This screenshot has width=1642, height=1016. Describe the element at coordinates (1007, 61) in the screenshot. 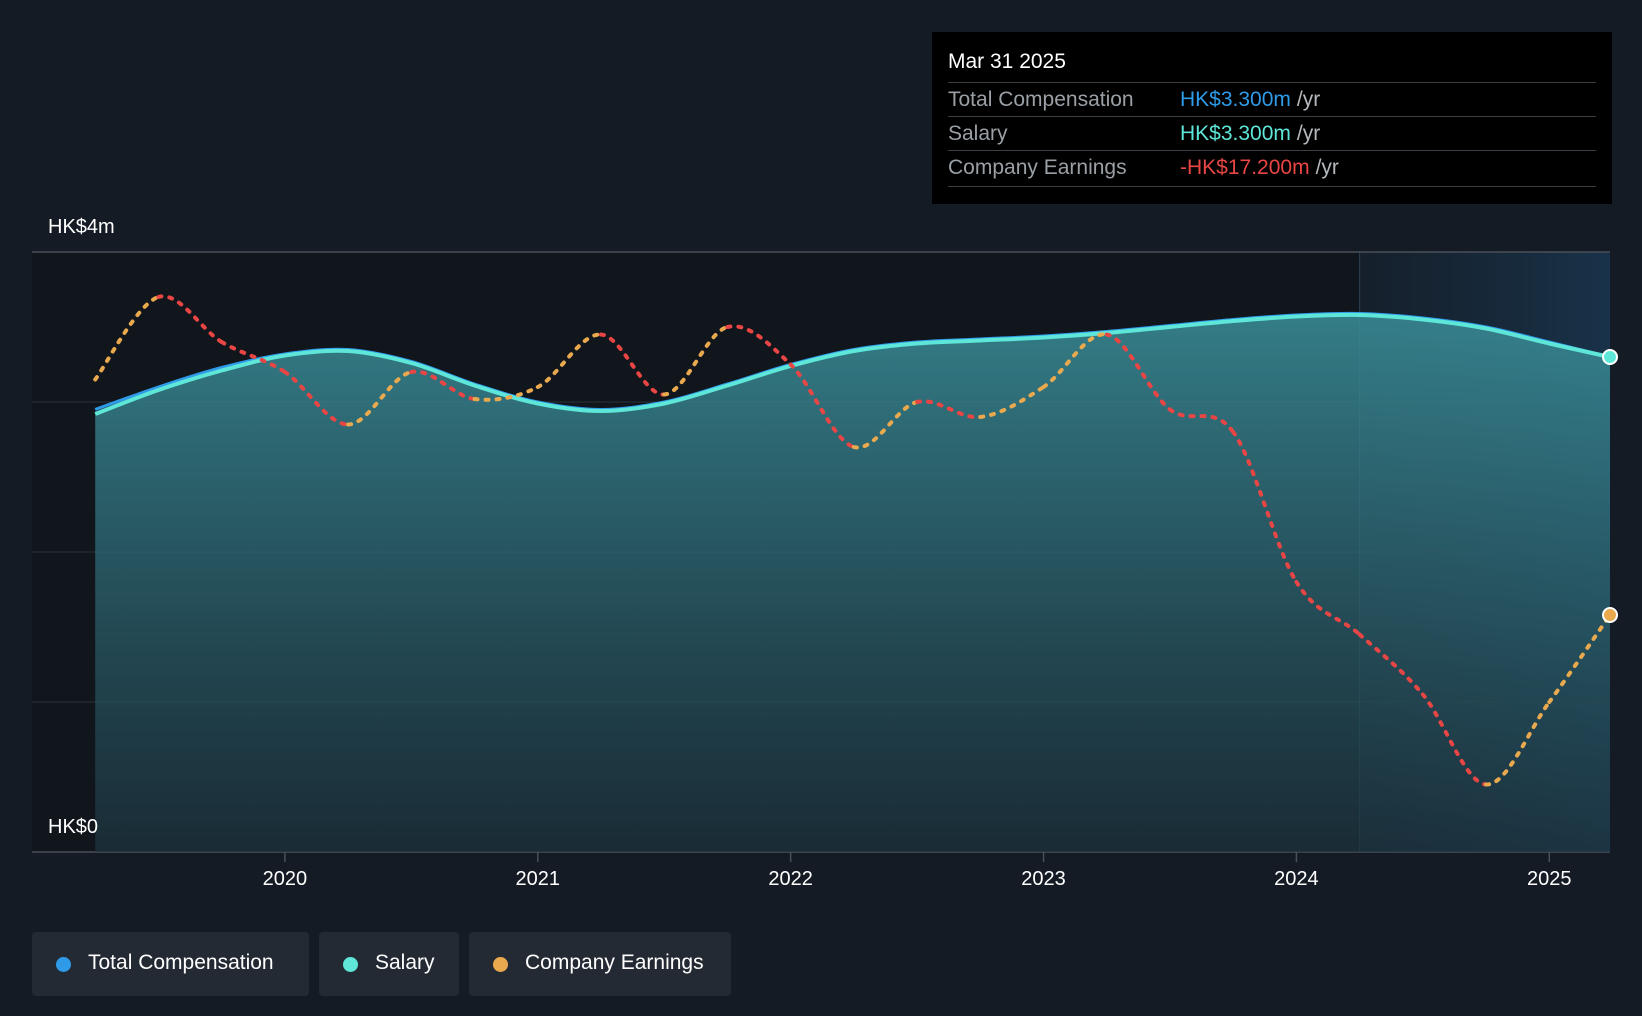

I see `tooltip-date: Mar 31 2025` at that location.